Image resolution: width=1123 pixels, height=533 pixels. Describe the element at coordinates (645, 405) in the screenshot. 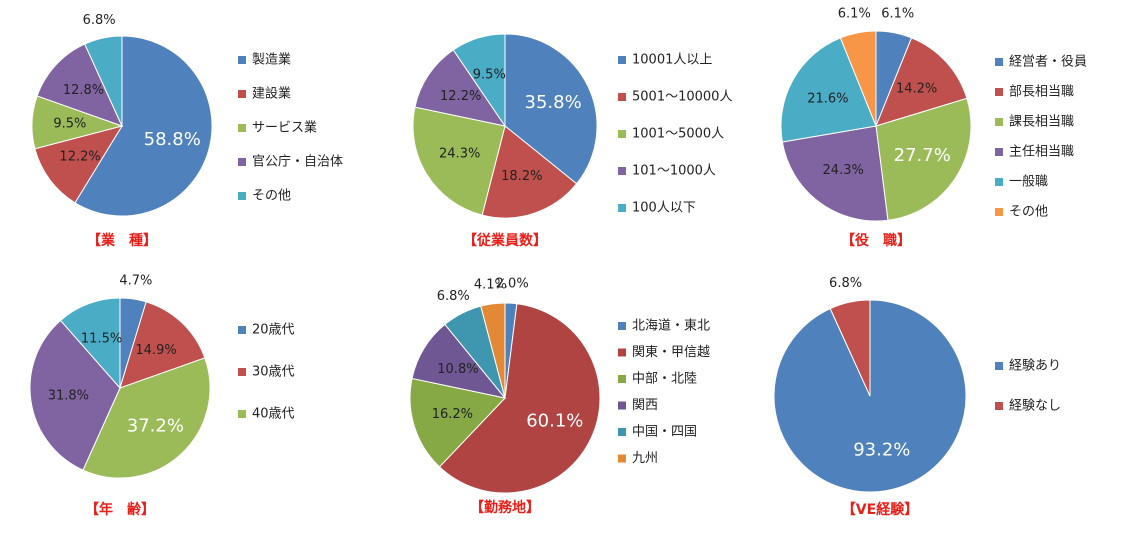

I see `legend-label: 関西` at that location.